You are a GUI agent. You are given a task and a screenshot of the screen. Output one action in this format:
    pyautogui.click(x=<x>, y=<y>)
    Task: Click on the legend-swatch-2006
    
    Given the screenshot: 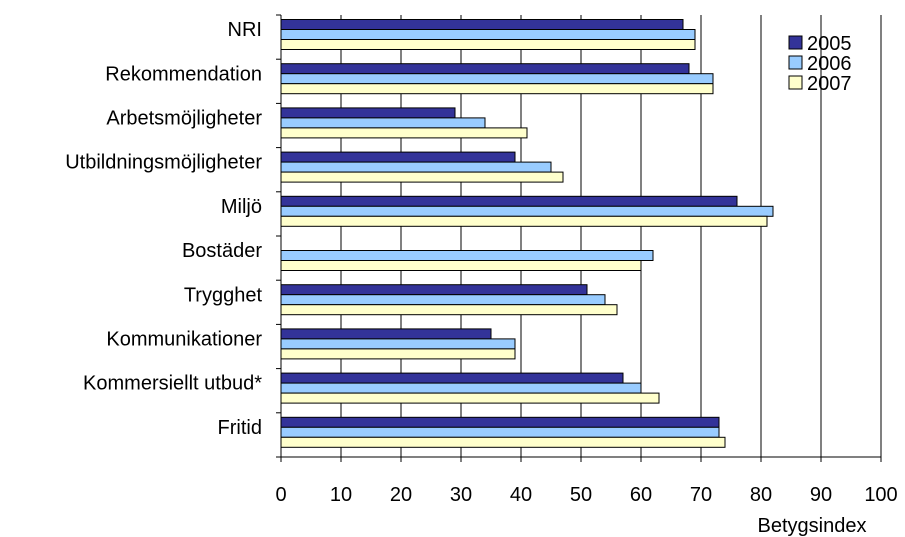 What is the action you would take?
    pyautogui.click(x=795, y=62)
    